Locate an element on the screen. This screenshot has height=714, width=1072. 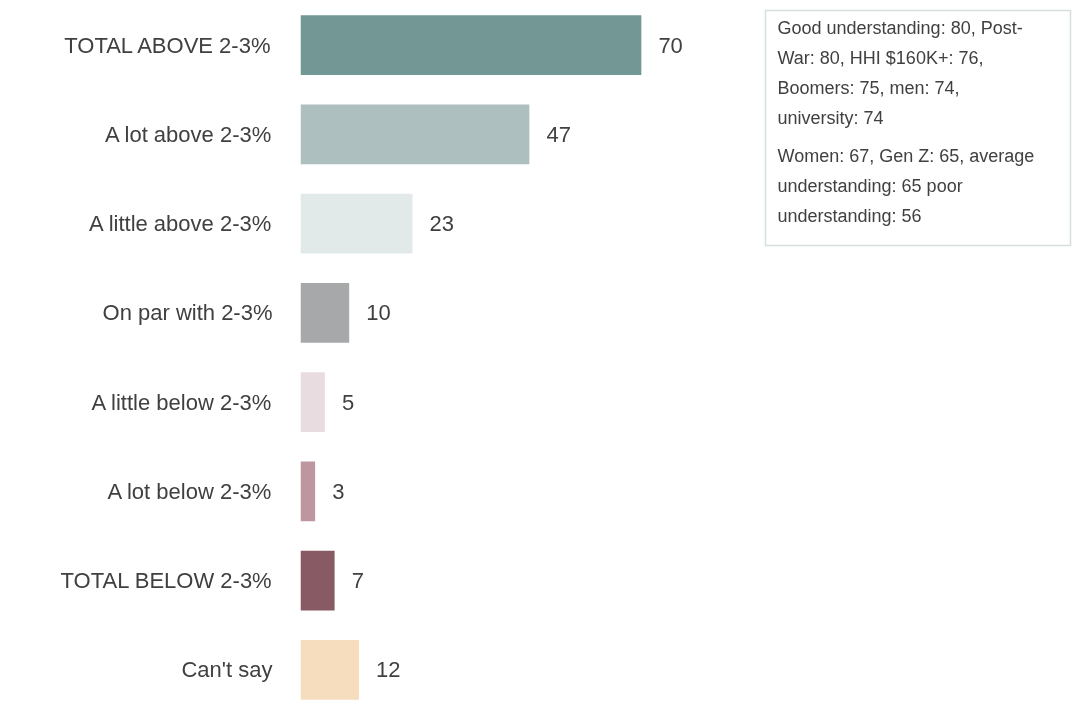
data-label: 12 is located at coordinates (388, 670).